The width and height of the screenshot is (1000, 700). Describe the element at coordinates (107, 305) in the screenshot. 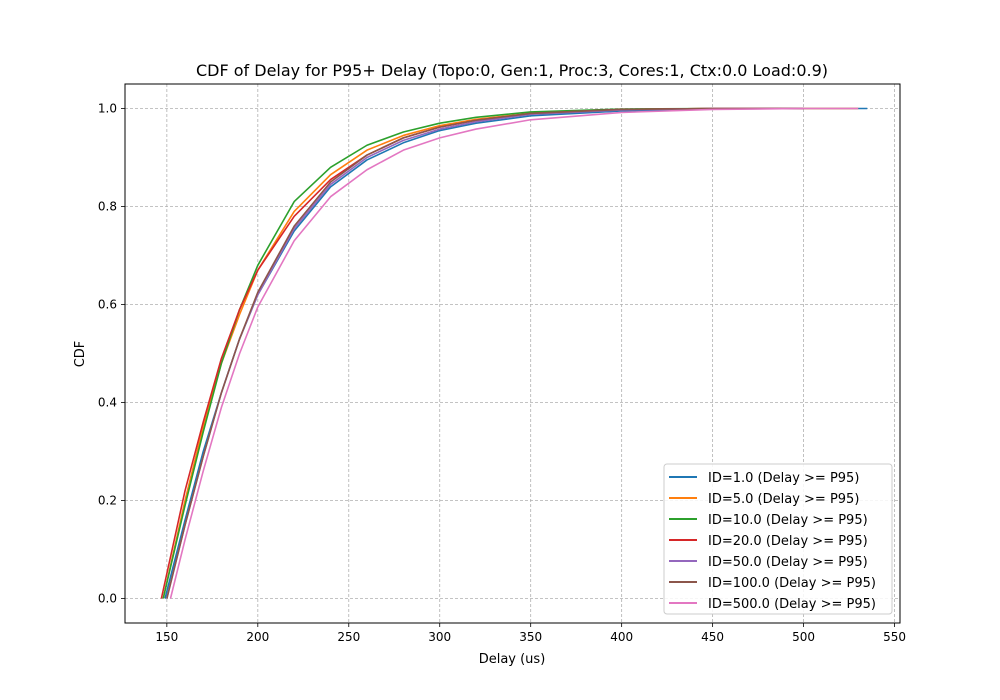

I see `y-tick-label: 0.6` at that location.